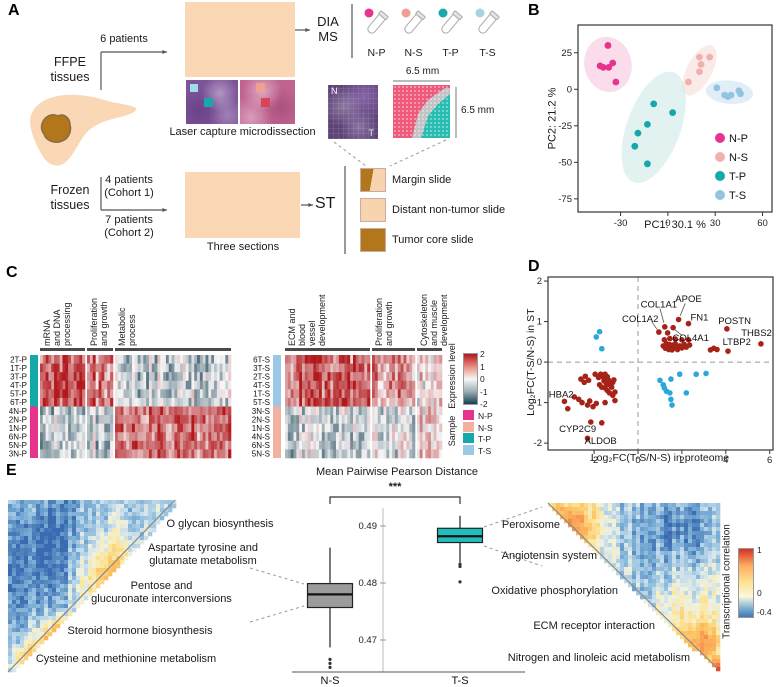 The image size is (777, 687). What do you see at coordinates (18, 445) in the screenshot?
I see `svg-text: 5N-P` at bounding box center [18, 445].